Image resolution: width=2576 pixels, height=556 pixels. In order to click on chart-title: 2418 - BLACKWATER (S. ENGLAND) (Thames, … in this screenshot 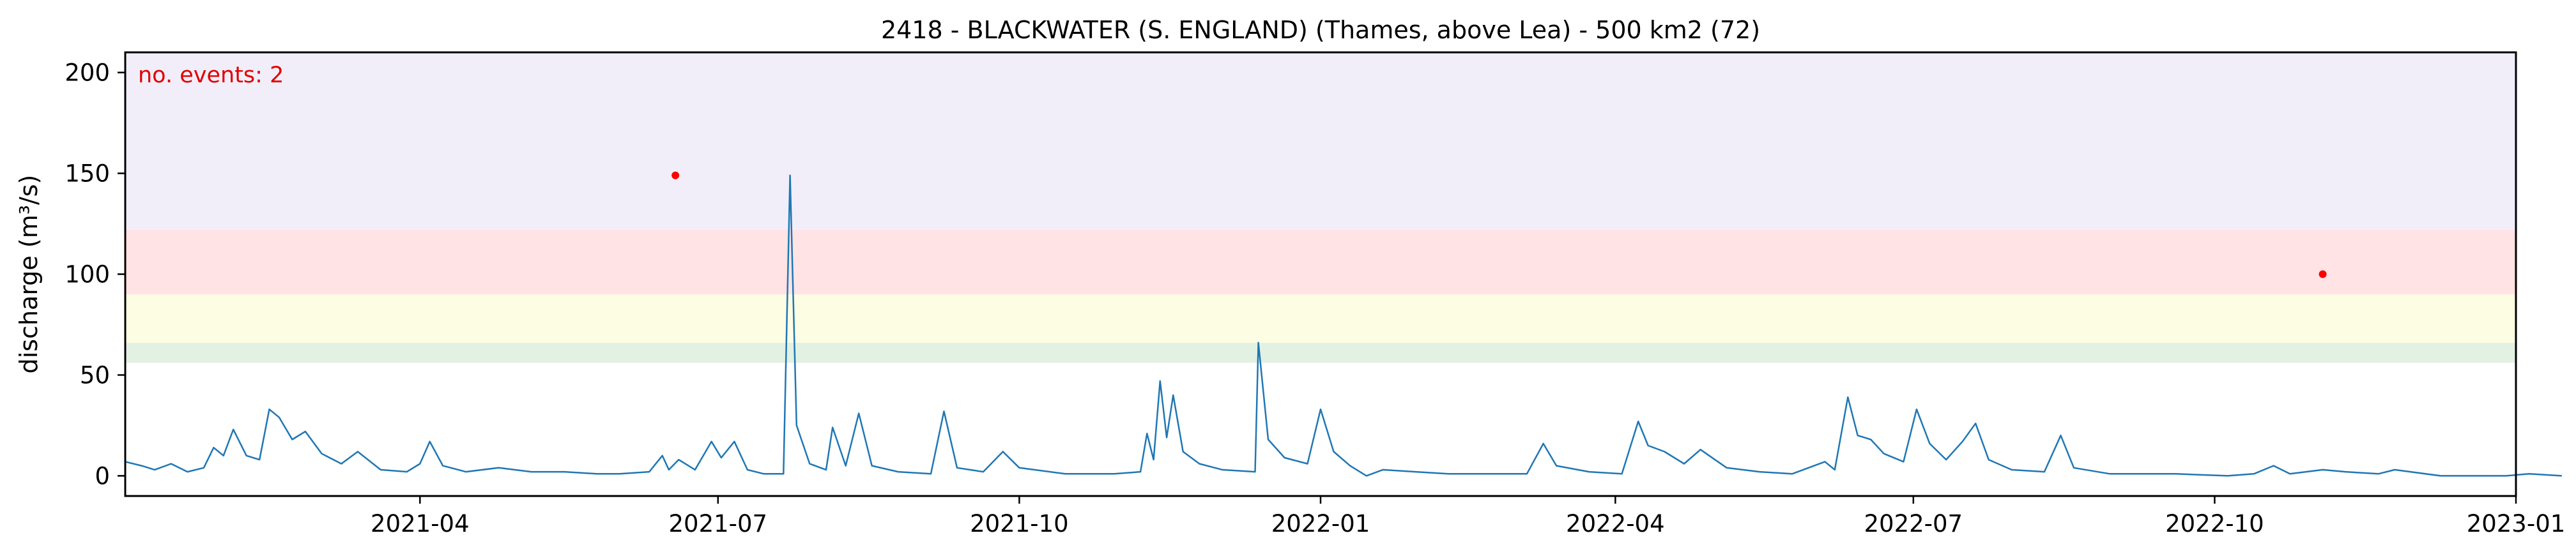, I will do `click(1320, 30)`.